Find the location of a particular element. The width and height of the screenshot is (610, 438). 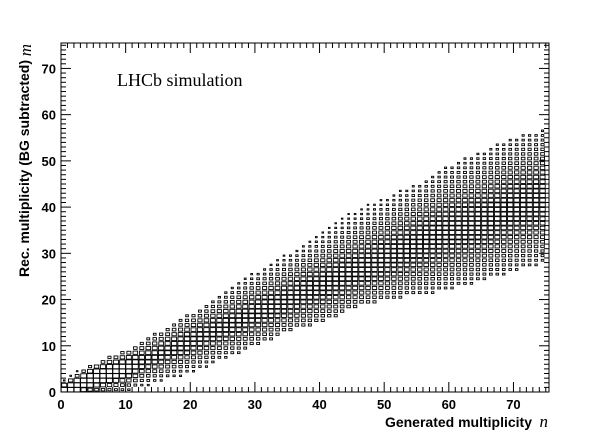

x-axis-title: Generated multiplicity n is located at coordinates (466, 421).